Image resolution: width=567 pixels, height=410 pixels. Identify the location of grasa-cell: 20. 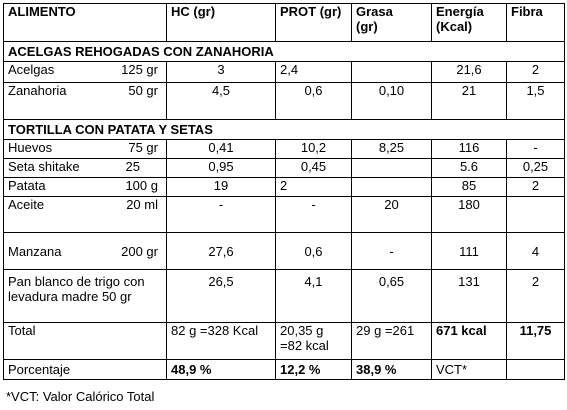
(391, 214).